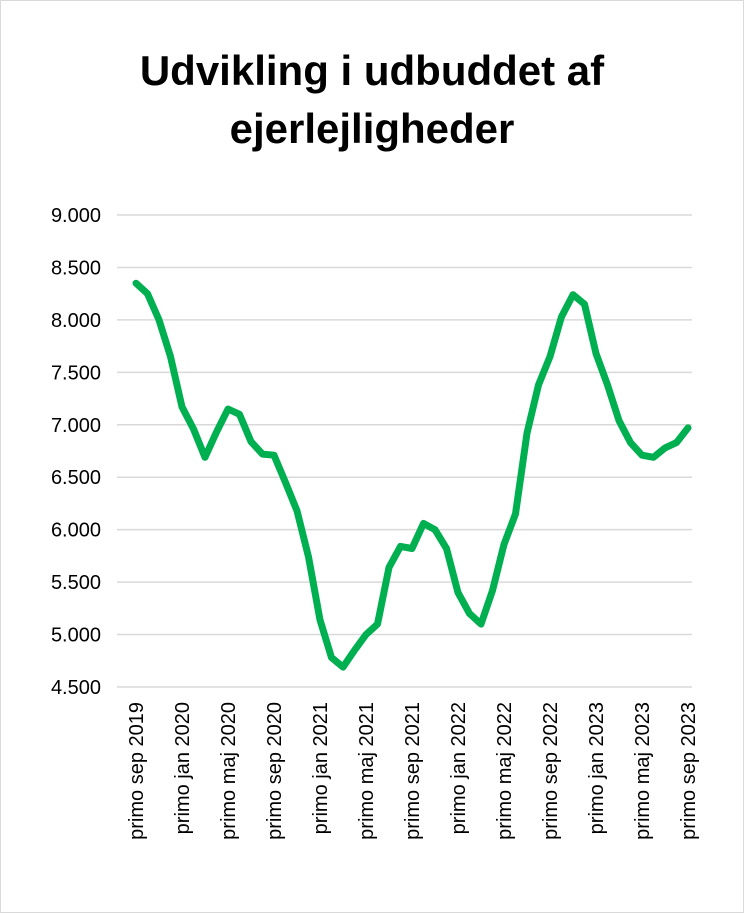  What do you see at coordinates (505, 771) in the screenshot?
I see `x-tick-label: primo maj 2022` at bounding box center [505, 771].